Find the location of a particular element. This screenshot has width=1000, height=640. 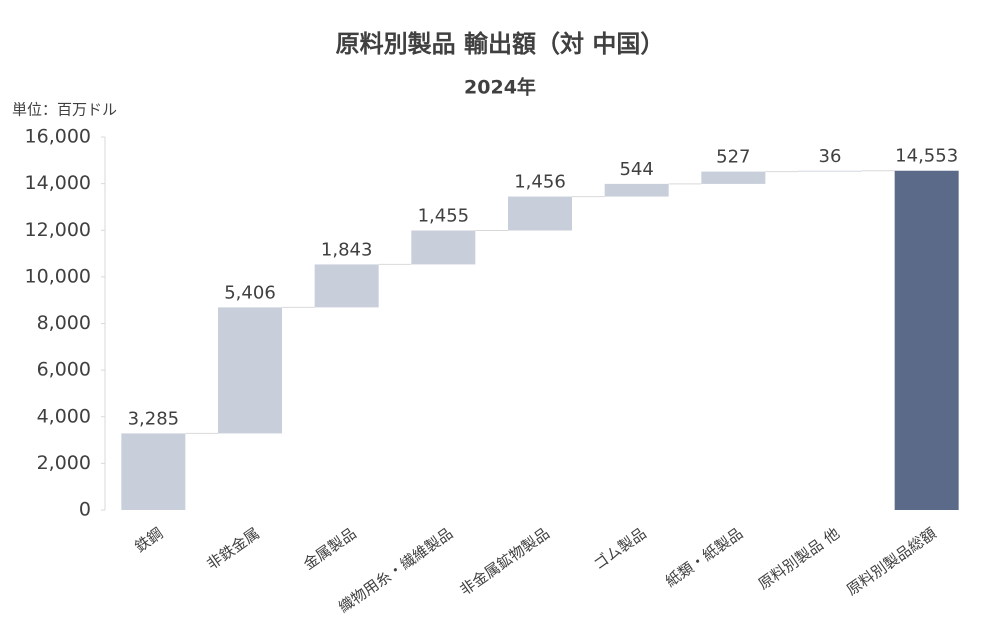

y-tick-label: 0 is located at coordinates (85, 510).